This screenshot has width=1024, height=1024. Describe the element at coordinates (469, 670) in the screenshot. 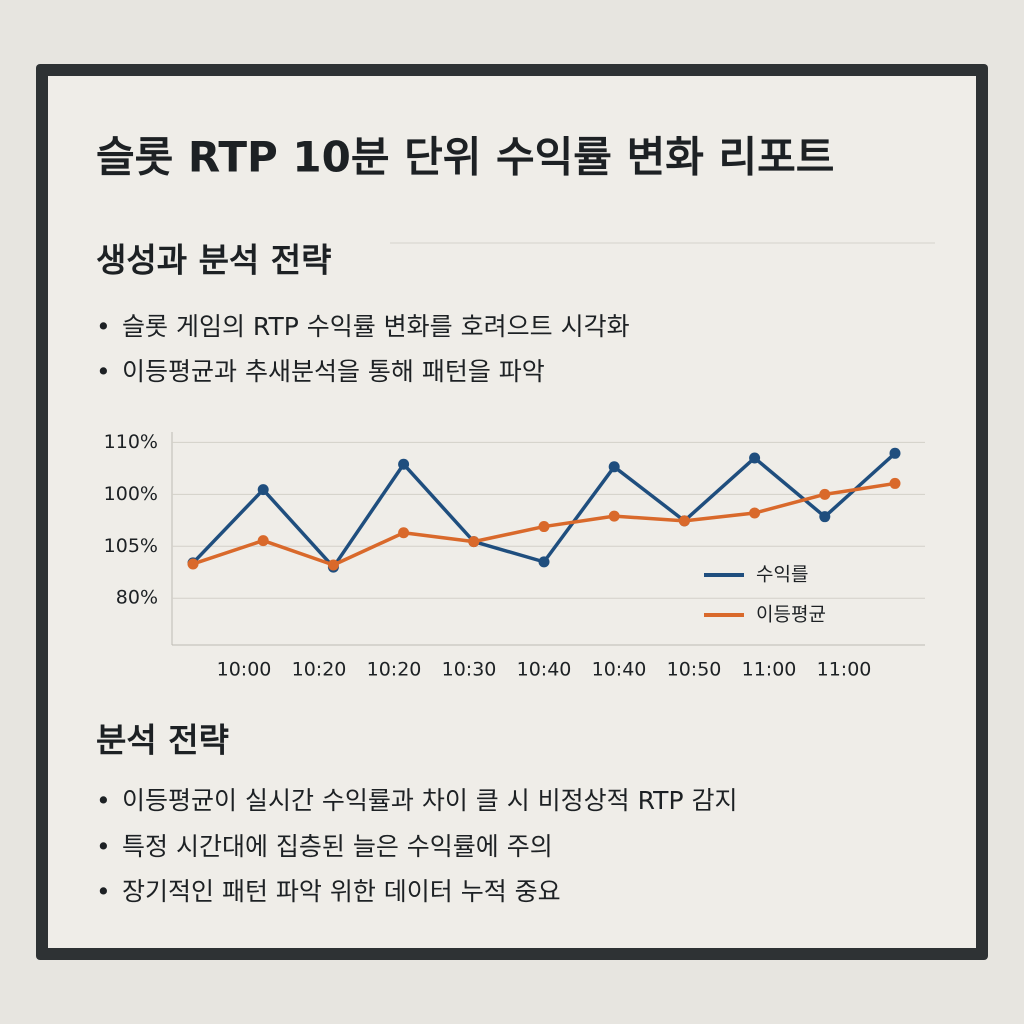

I see `x-tick-label: 10:30` at that location.